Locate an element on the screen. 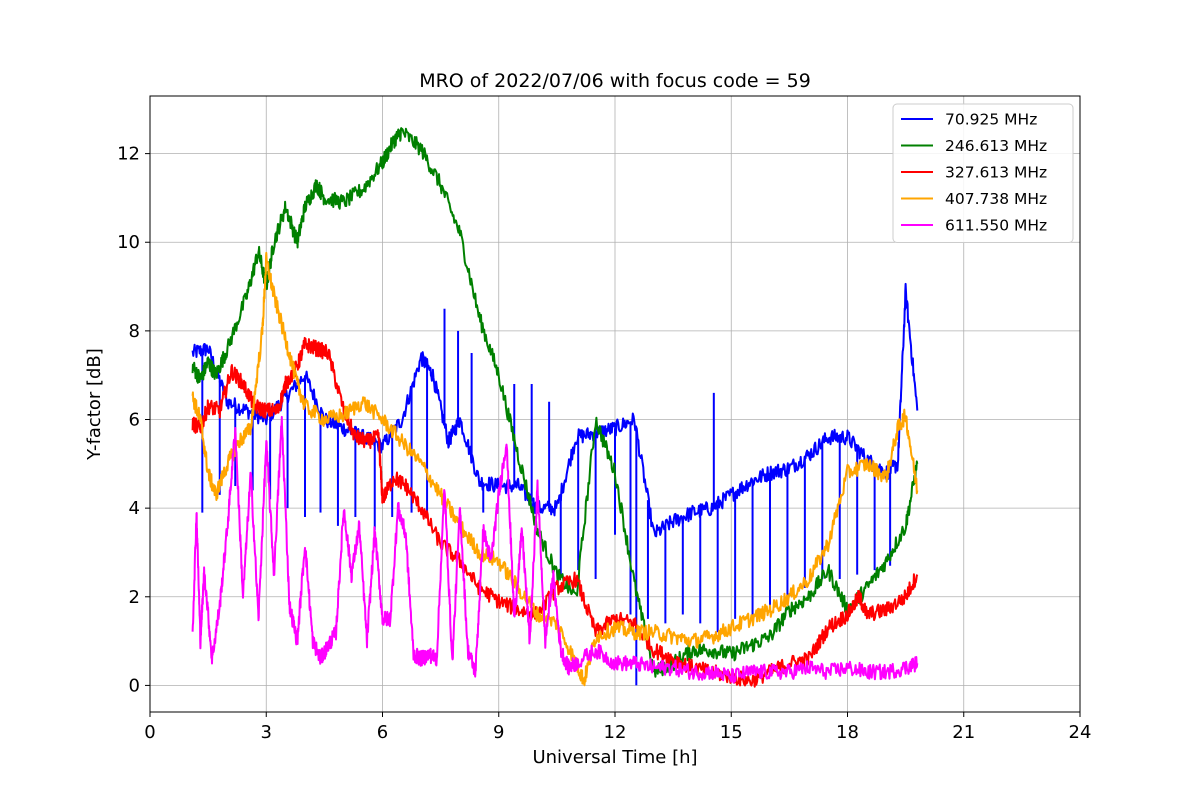 The height and width of the screenshot is (800, 1200). x-axis-label: Universal Time [h] is located at coordinates (614, 757).